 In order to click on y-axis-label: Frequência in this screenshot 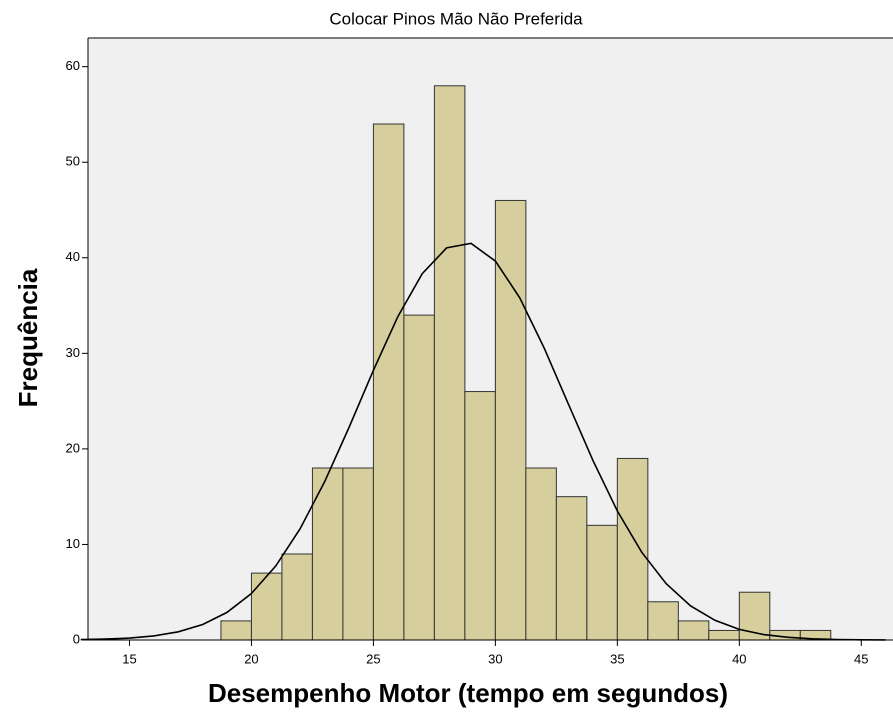, I will do `click(28, 337)`.